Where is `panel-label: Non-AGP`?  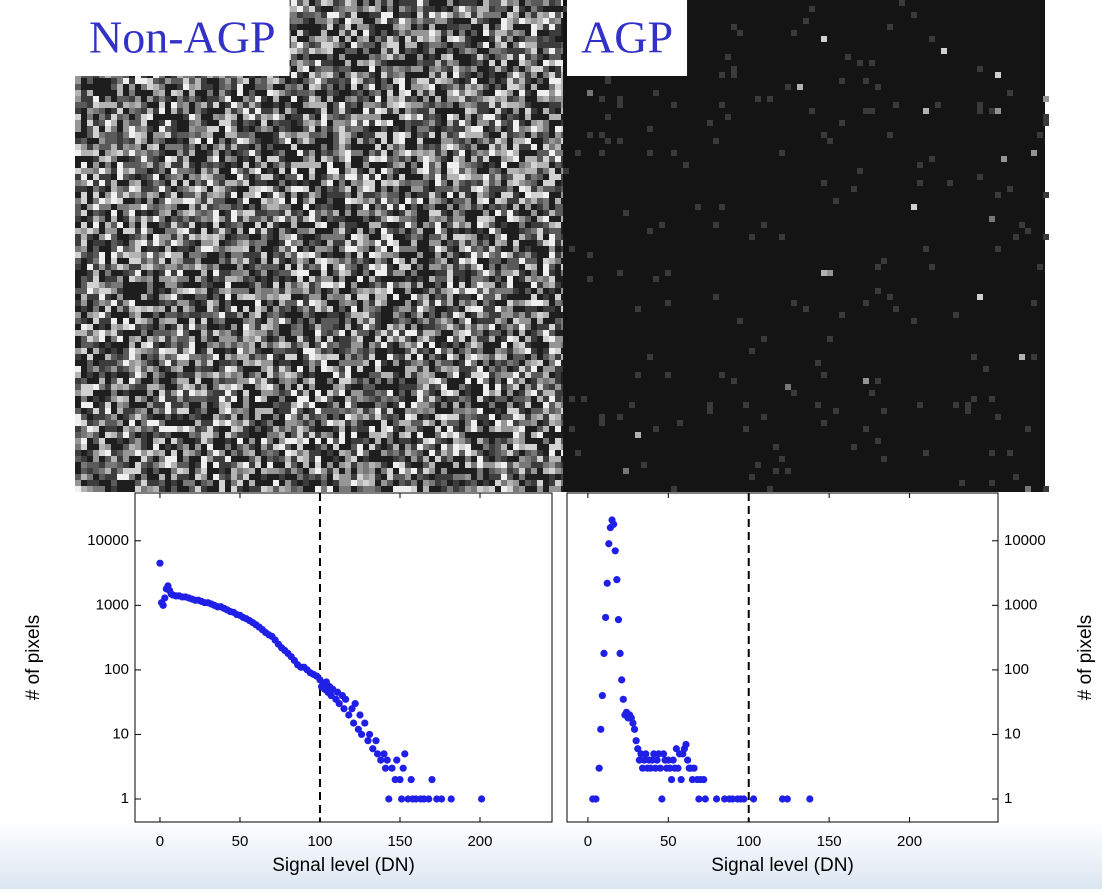 panel-label: Non-AGP is located at coordinates (182, 37).